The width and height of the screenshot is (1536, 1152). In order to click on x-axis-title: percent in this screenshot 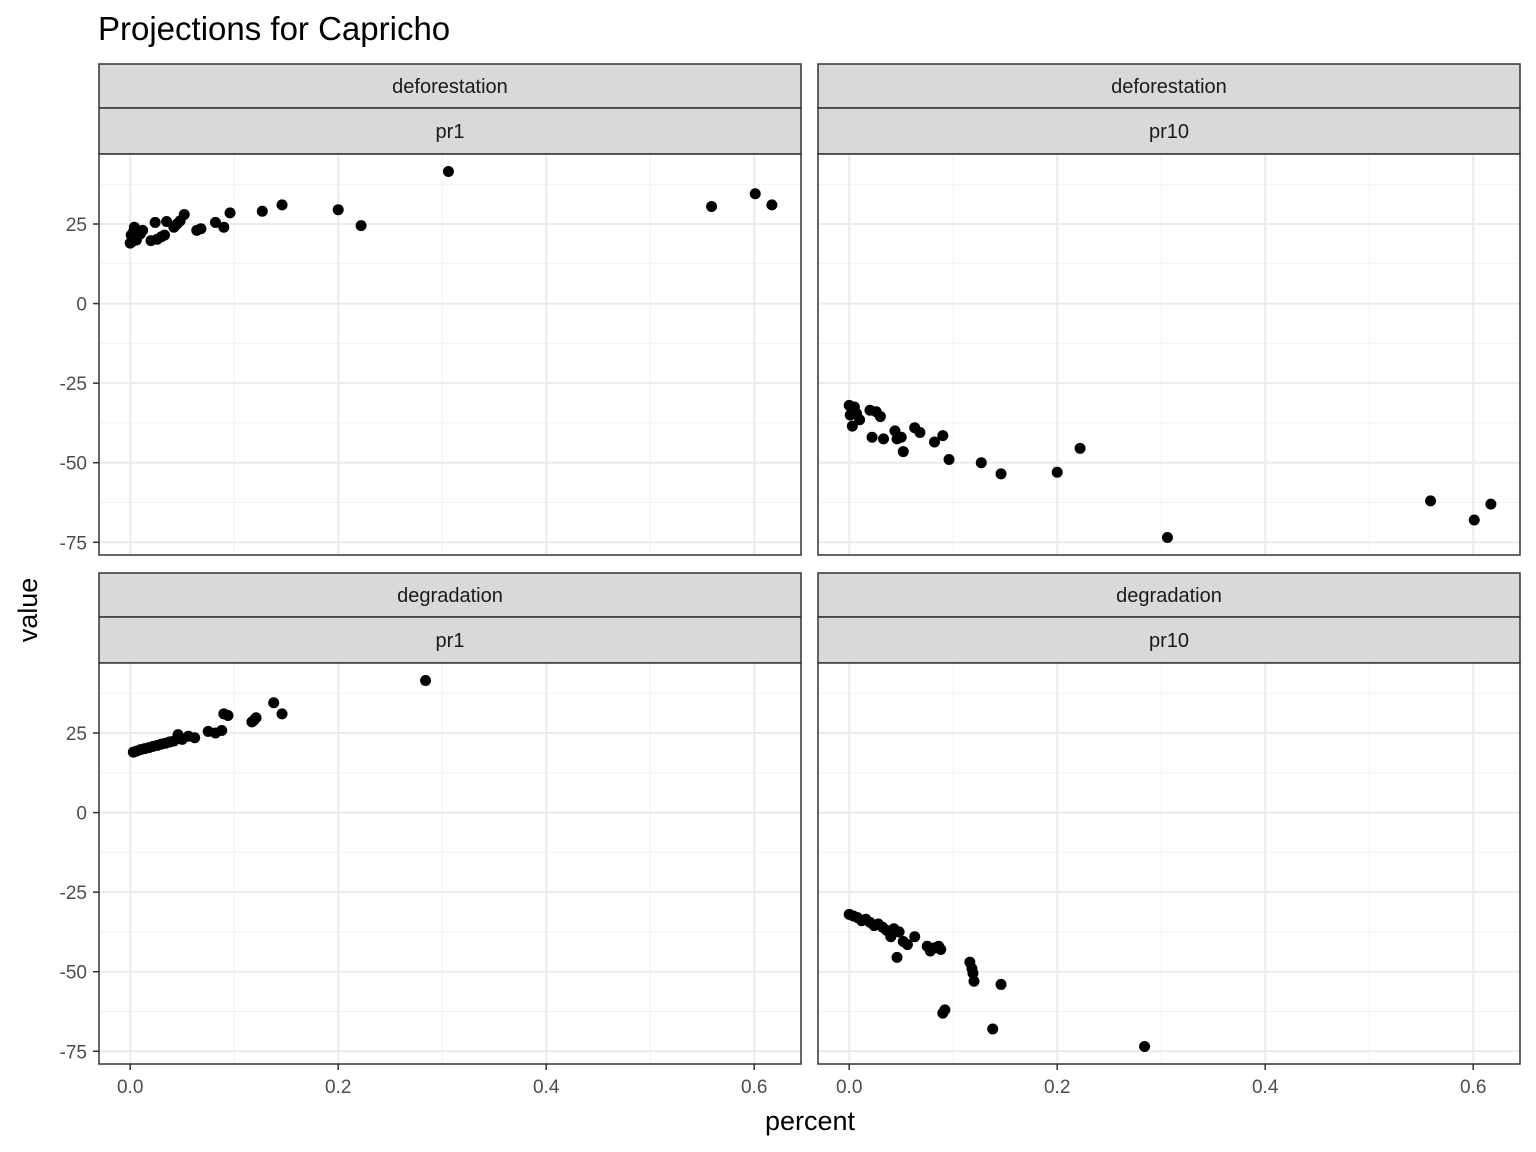, I will do `click(810, 1121)`.